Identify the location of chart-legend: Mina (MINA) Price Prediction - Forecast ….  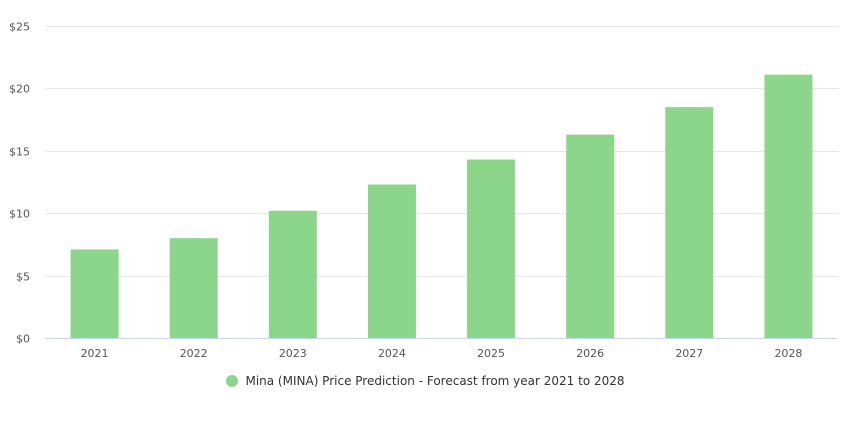
(425, 381).